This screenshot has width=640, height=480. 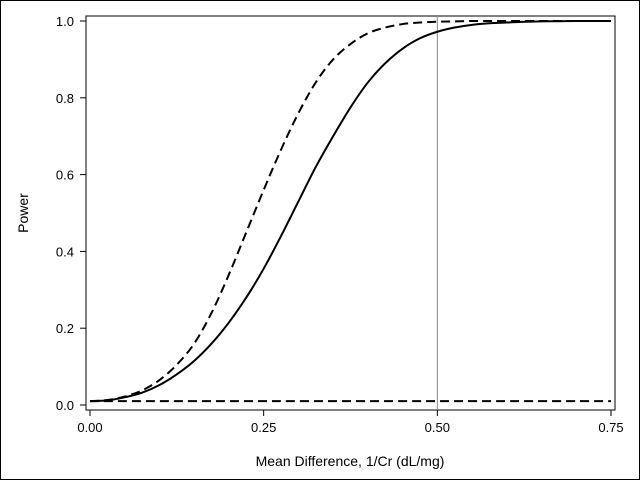 What do you see at coordinates (65, 21) in the screenshot?
I see `y-tick-label: 1.0` at bounding box center [65, 21].